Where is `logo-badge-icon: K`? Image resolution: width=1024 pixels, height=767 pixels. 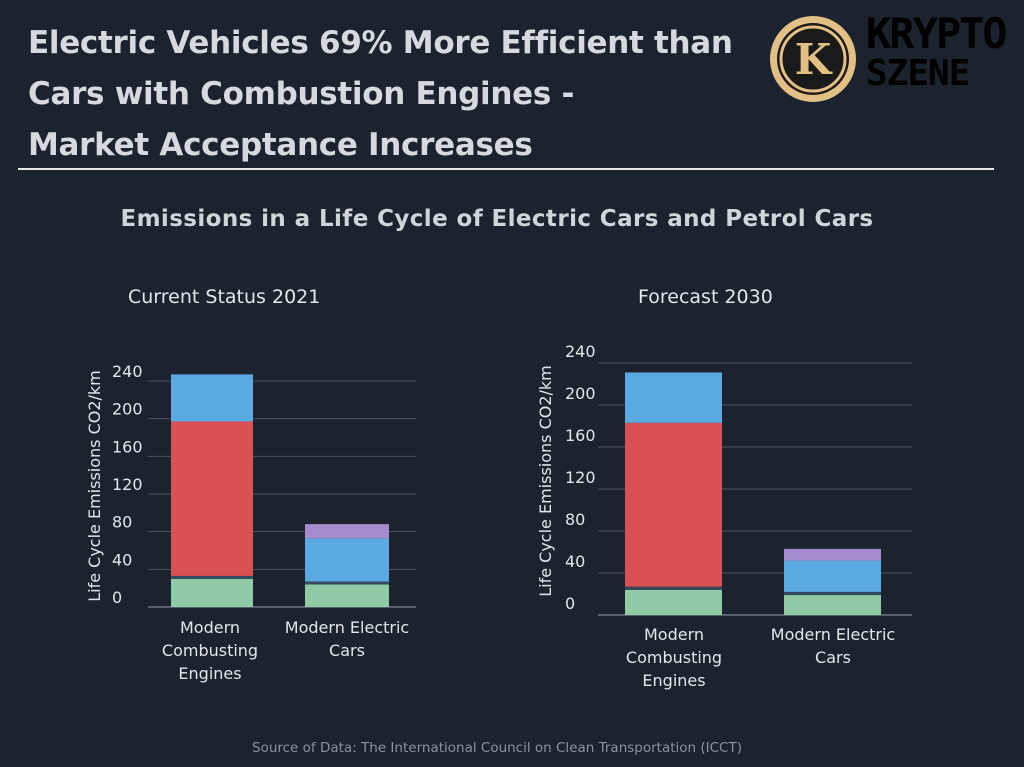
logo-badge-icon: K is located at coordinates (813, 59).